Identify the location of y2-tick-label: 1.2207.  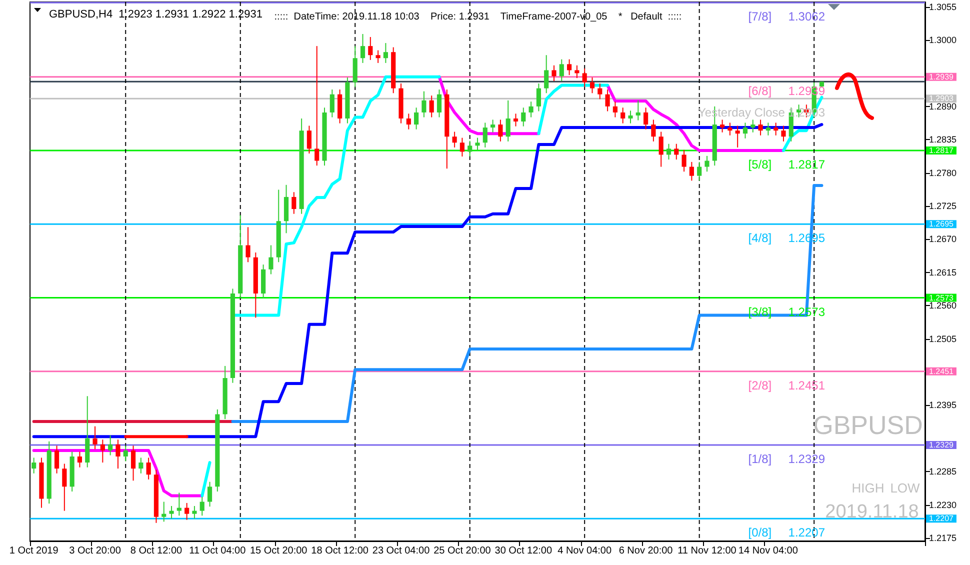
(941, 519).